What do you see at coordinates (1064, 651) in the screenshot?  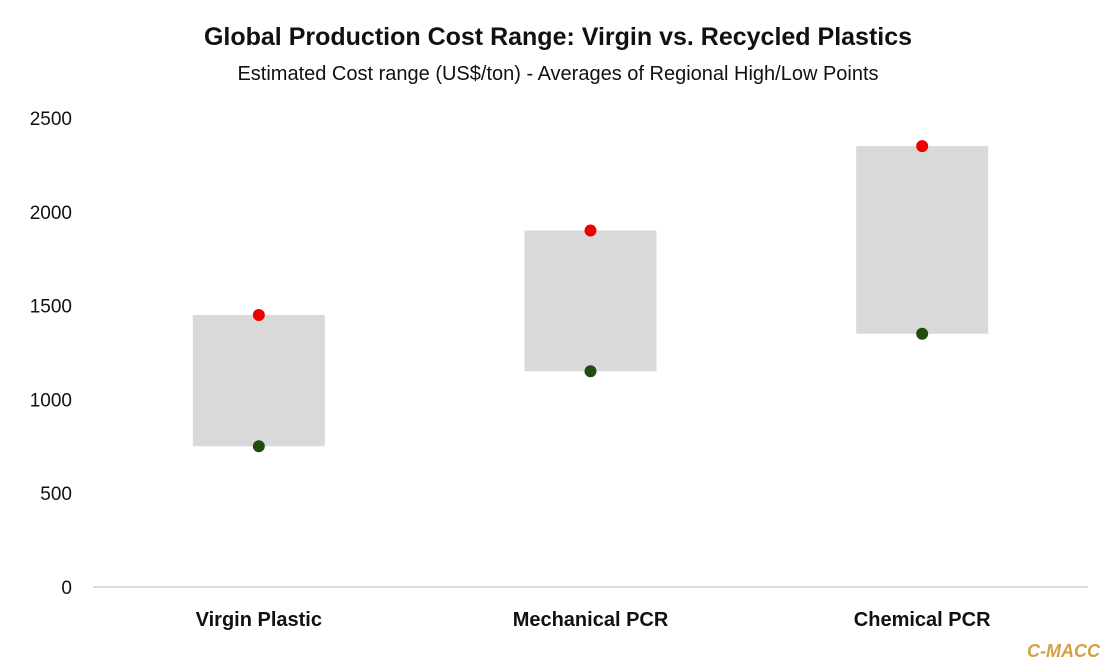 I see `brand-watermark: C-MACC` at bounding box center [1064, 651].